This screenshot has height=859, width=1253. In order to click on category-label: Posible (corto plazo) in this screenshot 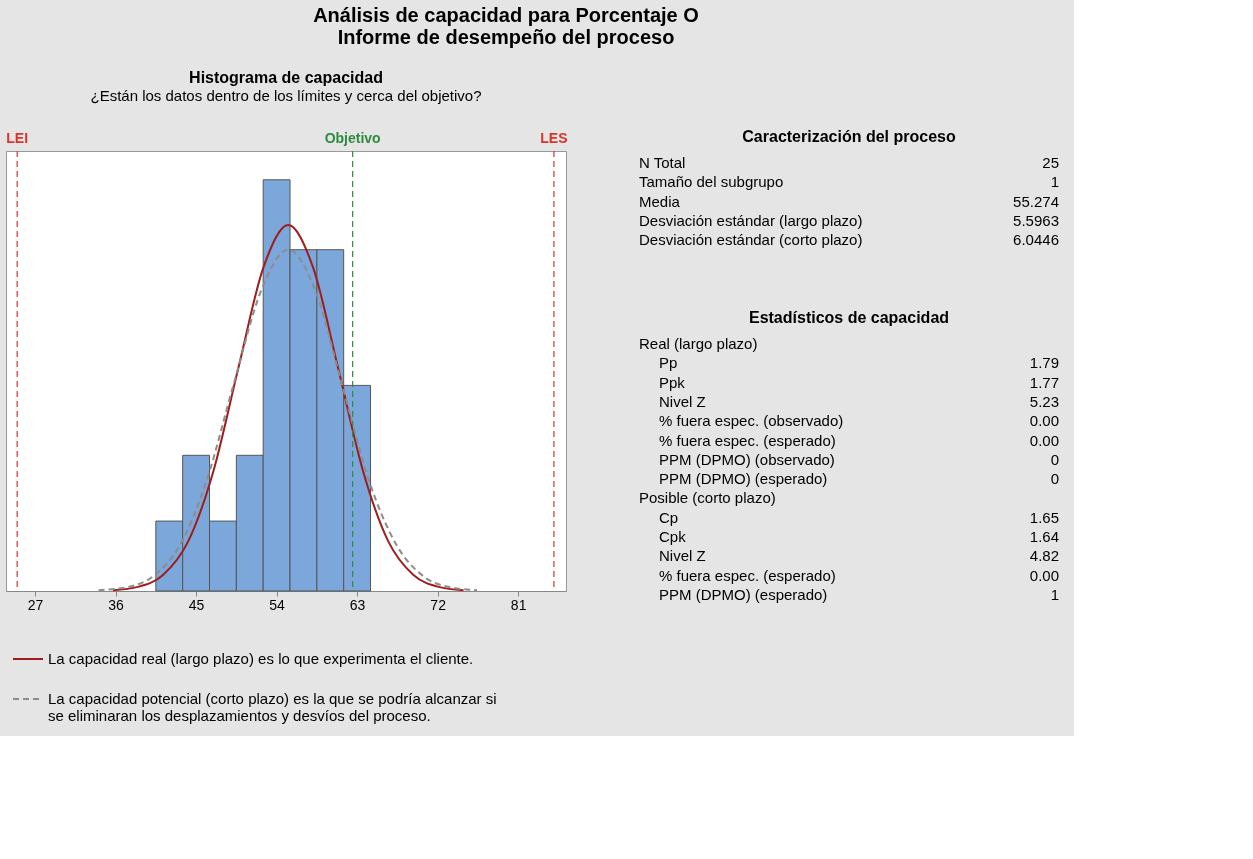, I will do `click(707, 498)`.